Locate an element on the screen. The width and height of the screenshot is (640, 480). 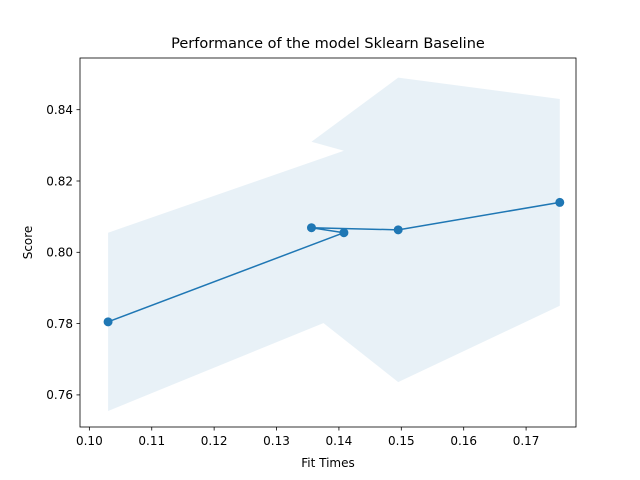
x-tick-label: 0.12 is located at coordinates (214, 441).